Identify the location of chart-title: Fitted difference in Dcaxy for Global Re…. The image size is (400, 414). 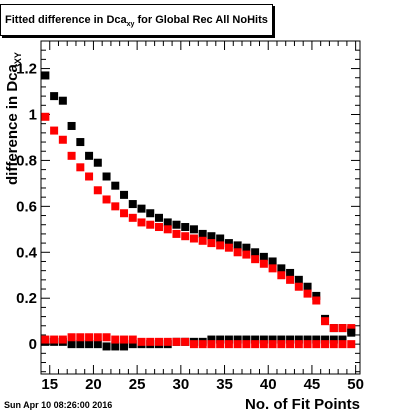
(136, 20).